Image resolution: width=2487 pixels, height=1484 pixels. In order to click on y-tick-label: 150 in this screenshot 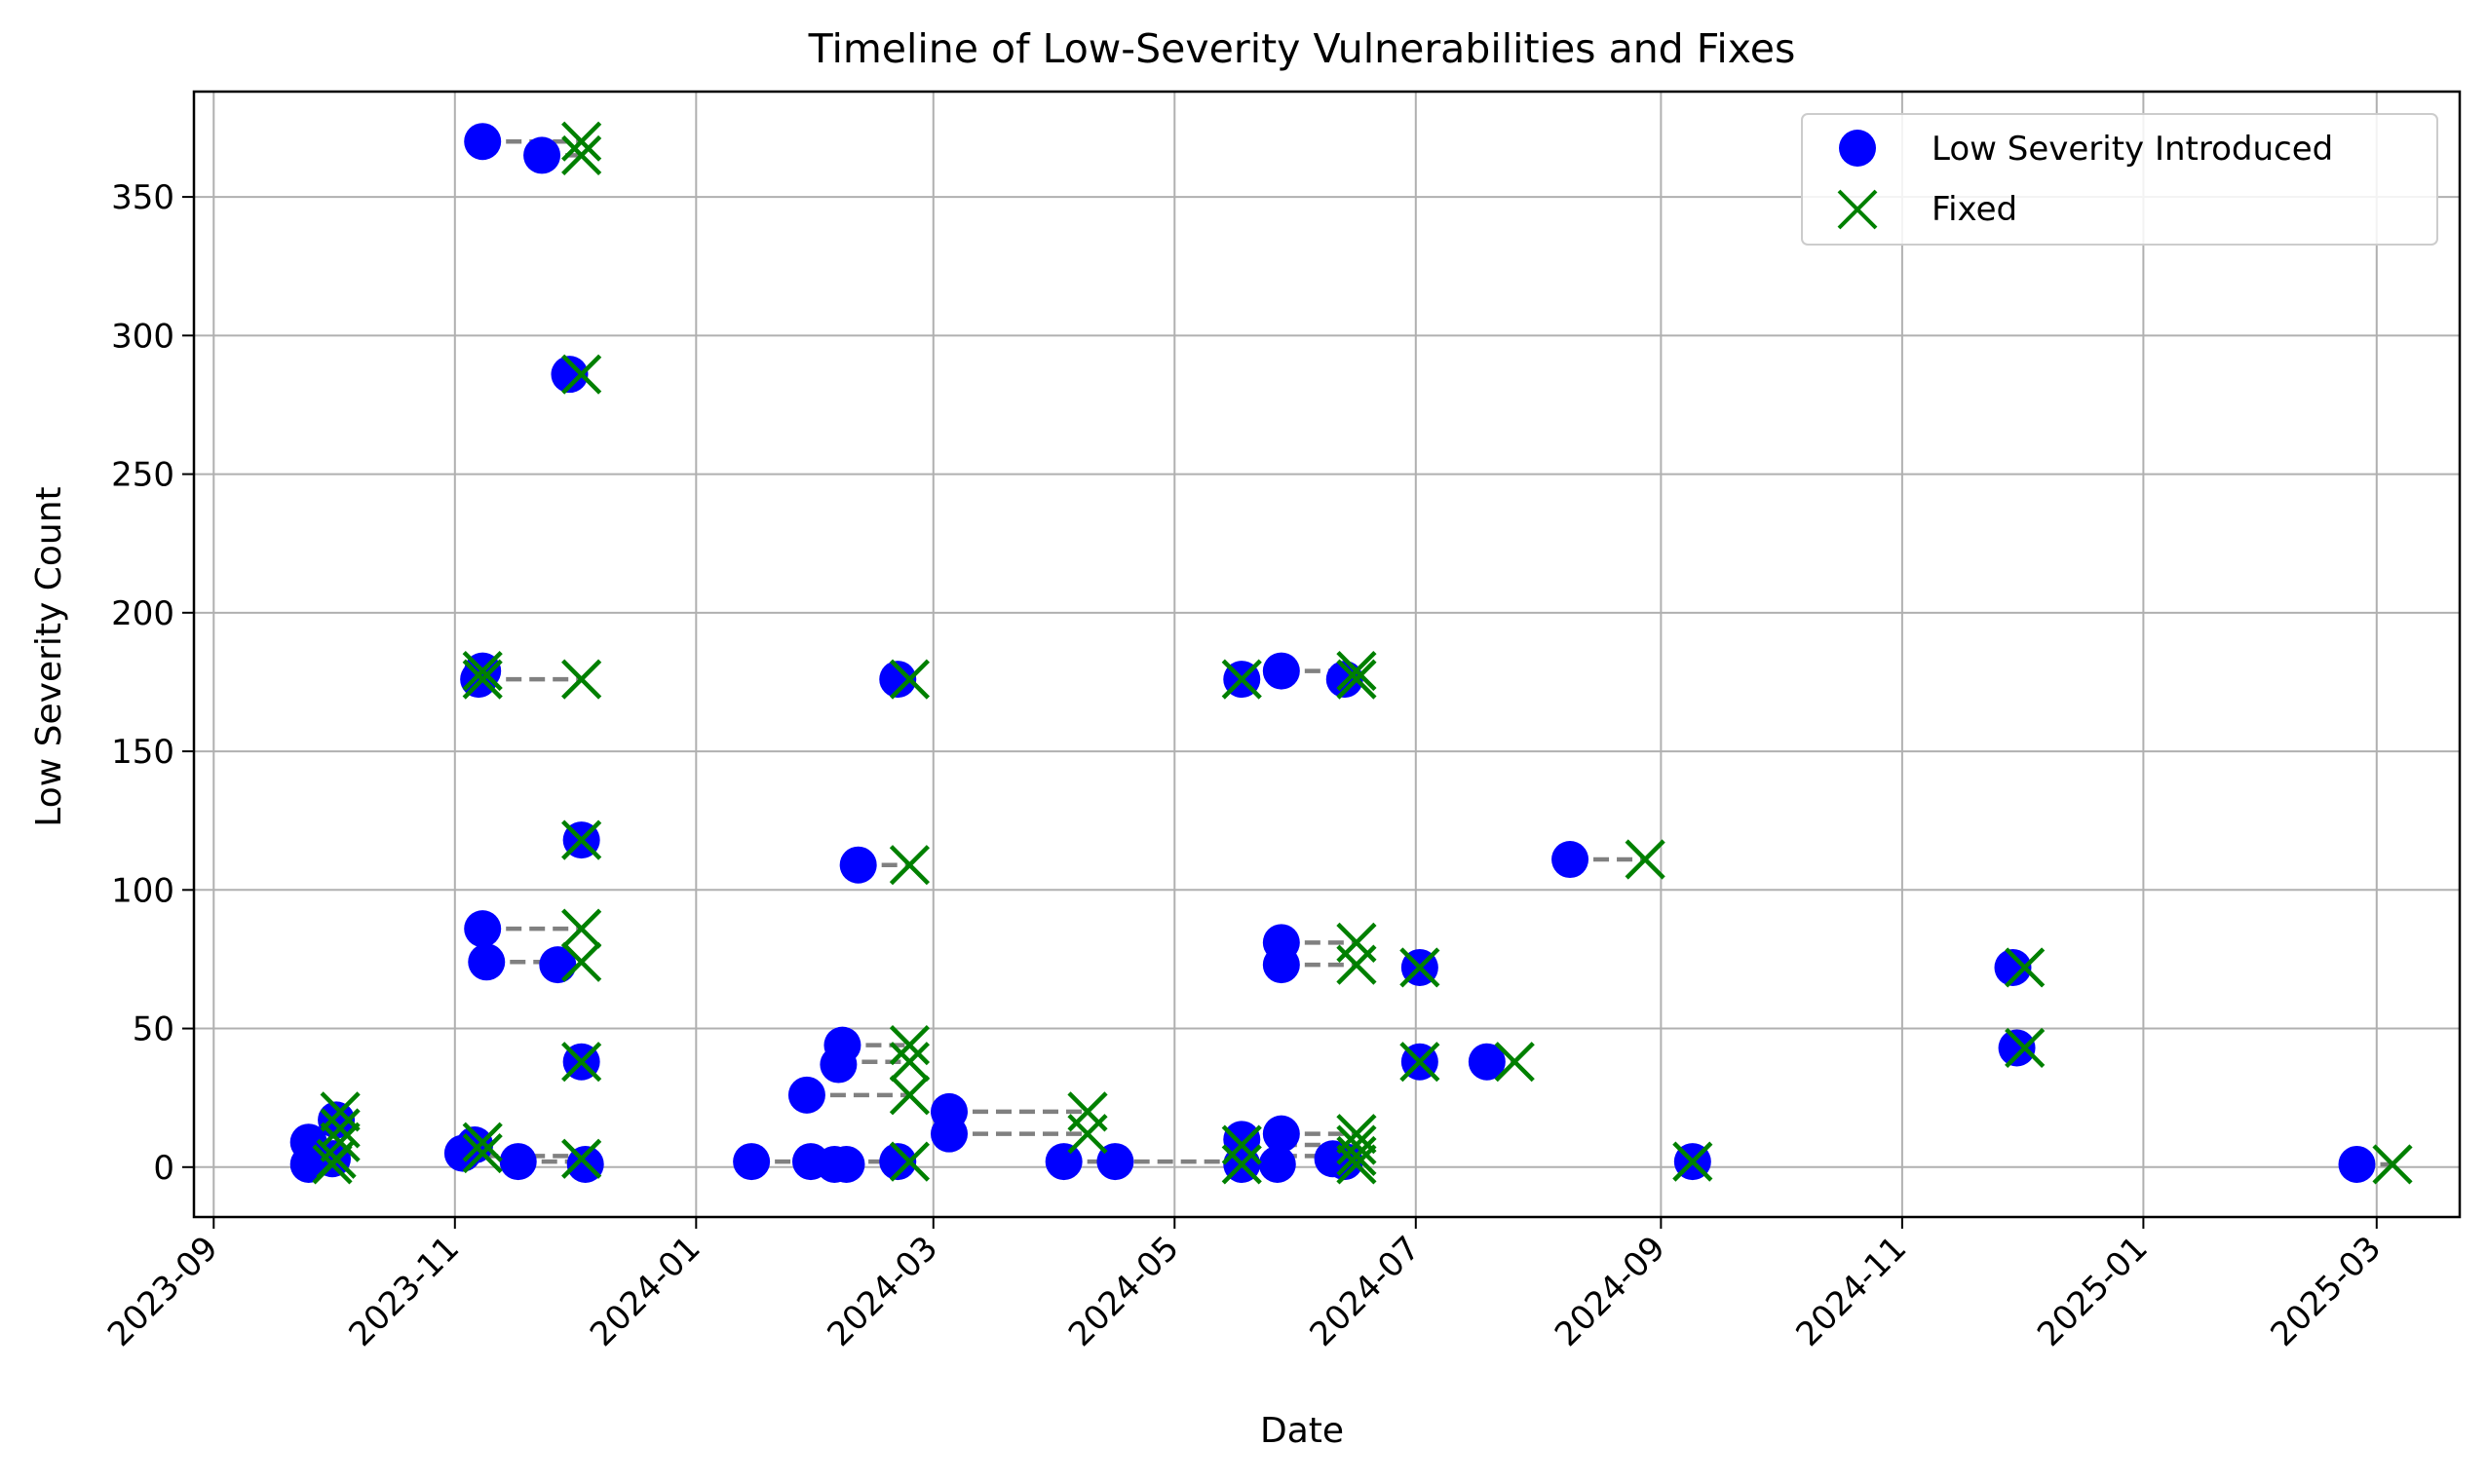, I will do `click(143, 752)`.